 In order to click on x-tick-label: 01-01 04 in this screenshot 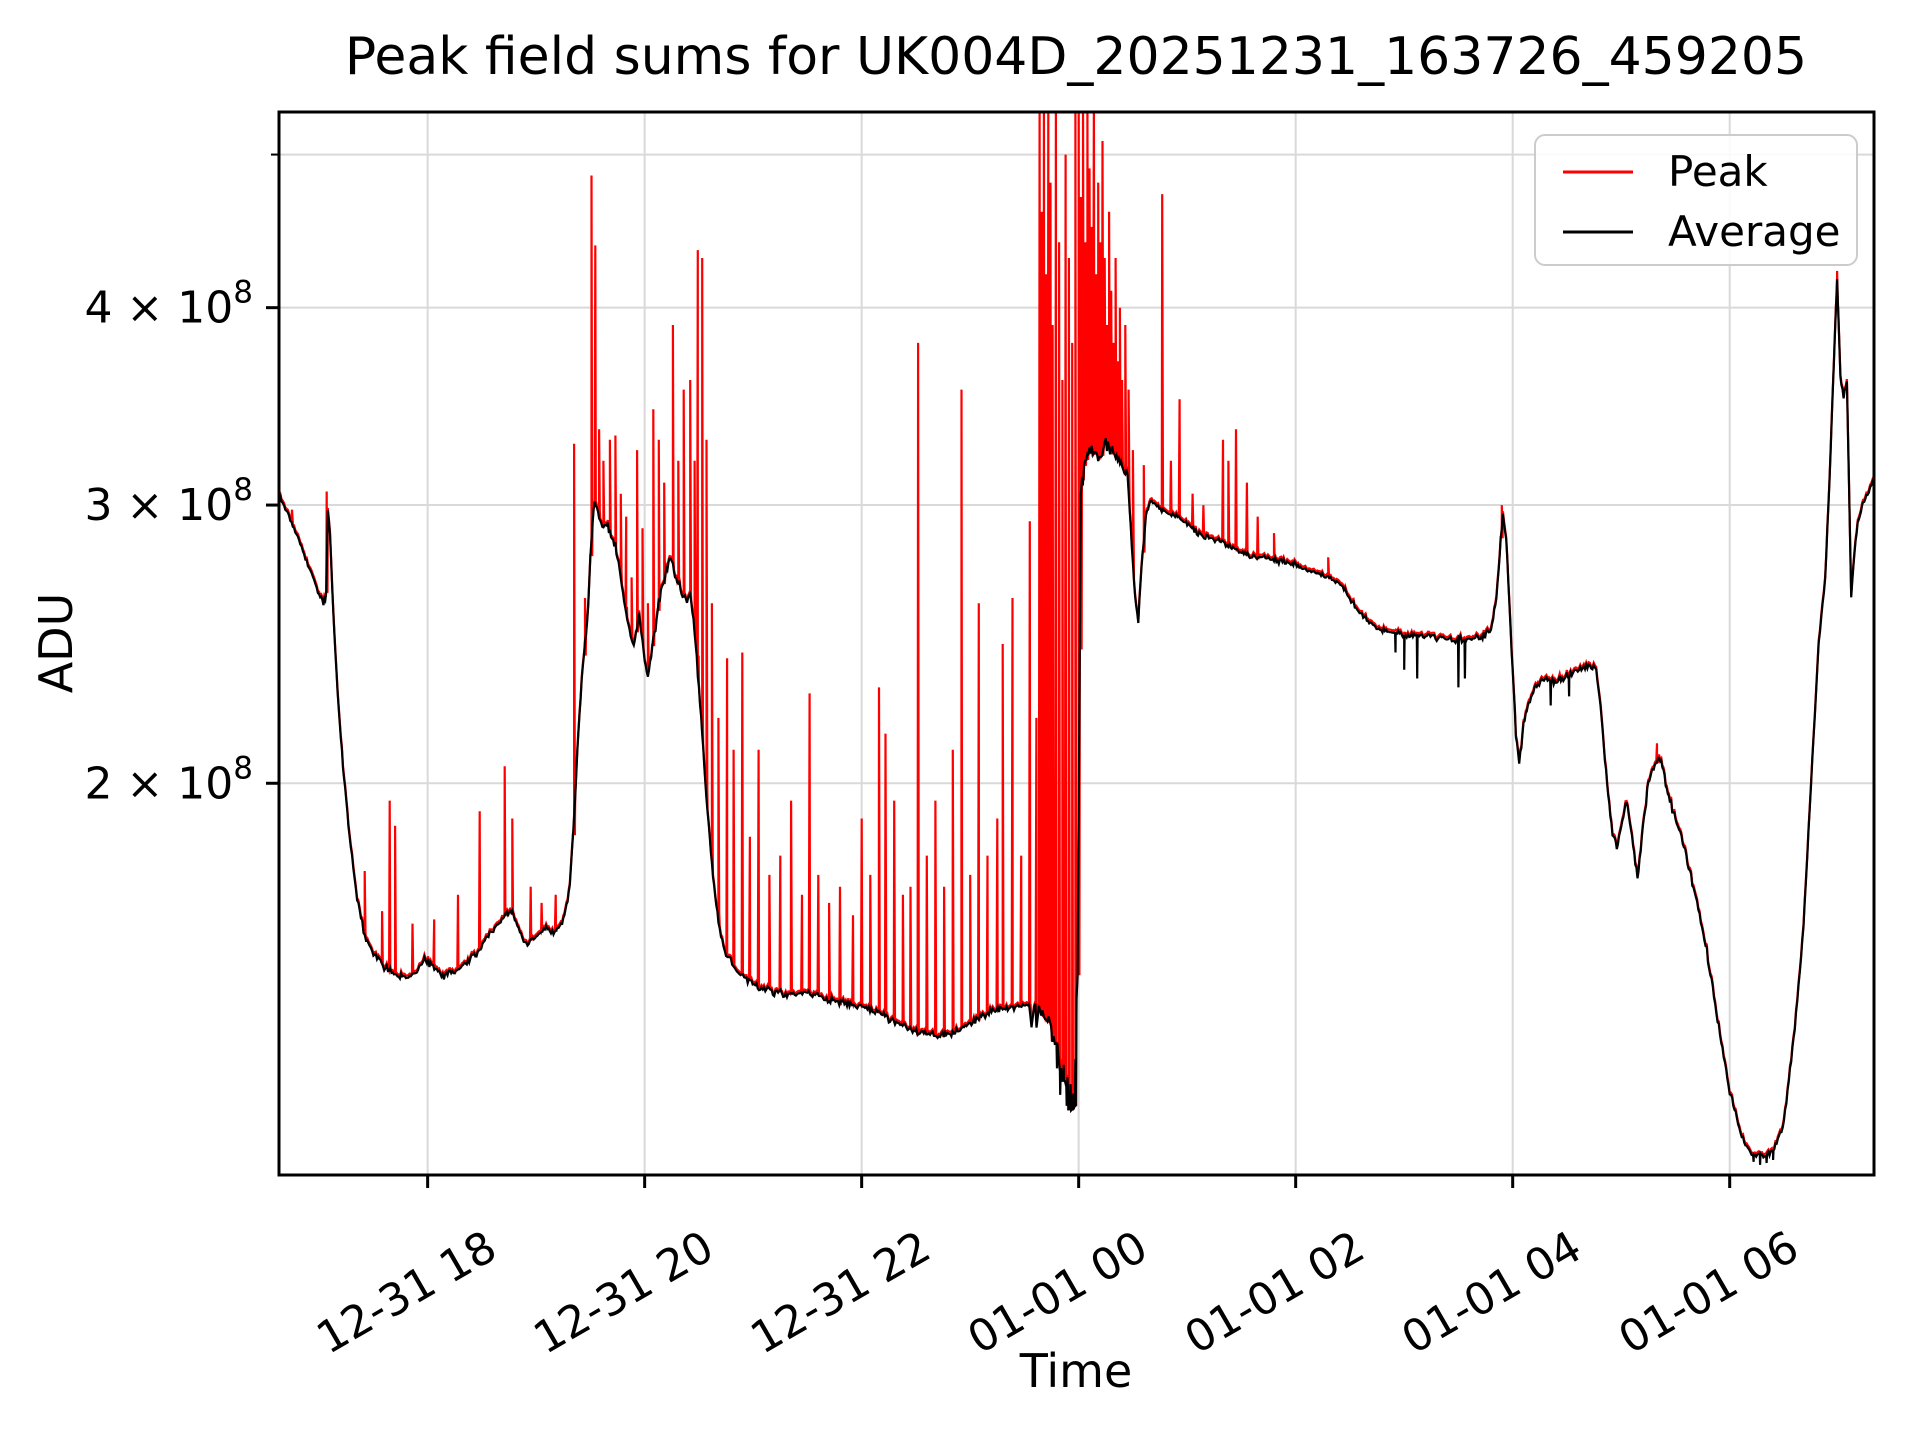, I will do `click(1491, 1292)`.